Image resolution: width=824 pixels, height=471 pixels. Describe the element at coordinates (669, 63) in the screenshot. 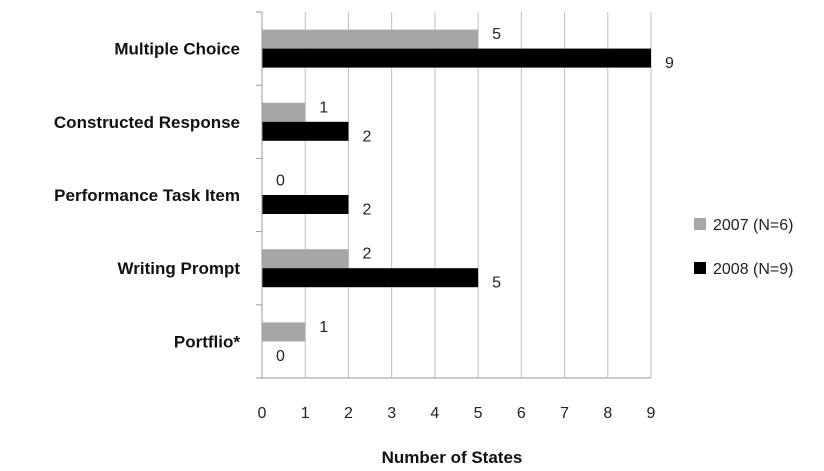

I see `data-label-2008: 9` at that location.